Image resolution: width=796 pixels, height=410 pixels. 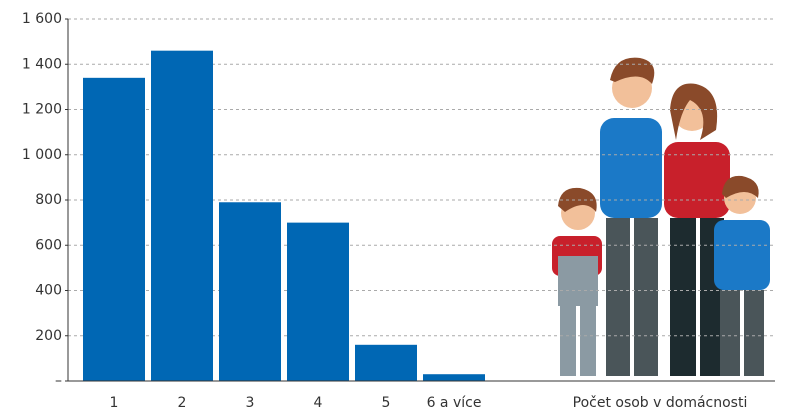 What do you see at coordinates (42, 155) in the screenshot?
I see `y-tick-label: 1 000` at bounding box center [42, 155].